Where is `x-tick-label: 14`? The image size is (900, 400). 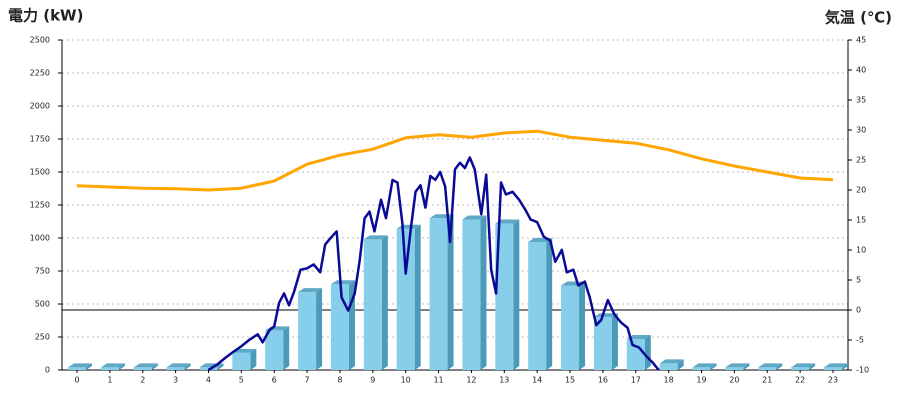
x-tick-label: 14 is located at coordinates (537, 380).